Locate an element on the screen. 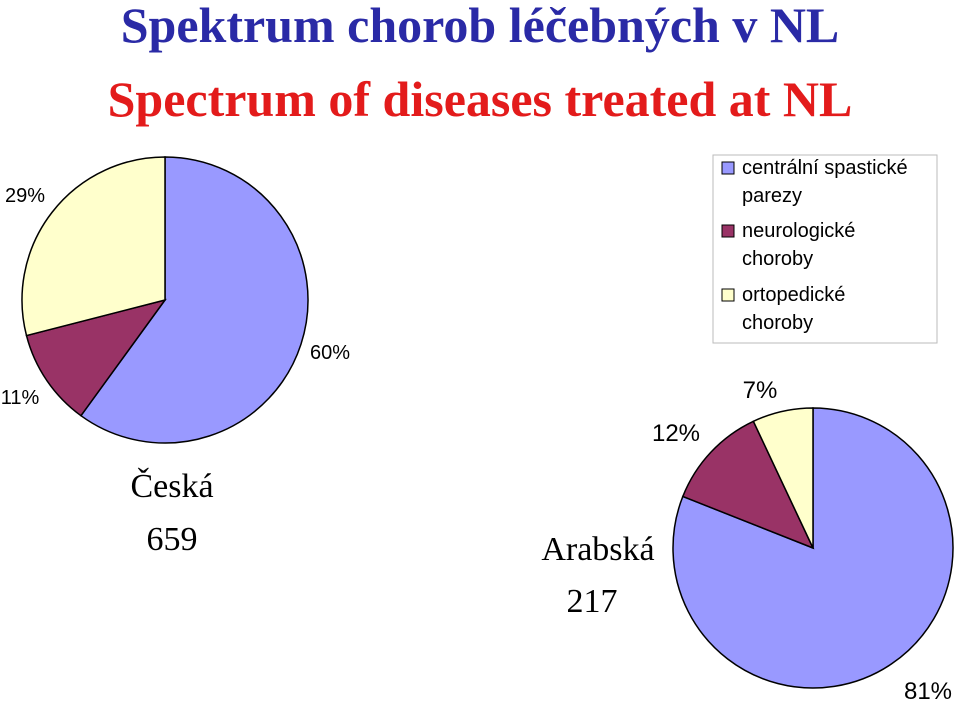  legend-box is located at coordinates (825, 249).